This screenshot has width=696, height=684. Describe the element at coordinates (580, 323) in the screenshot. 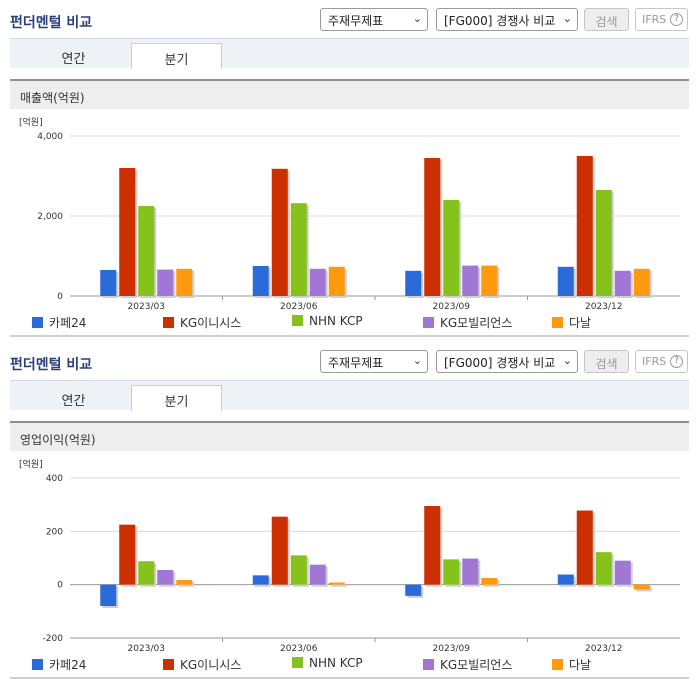

I see `legend-label: 다날` at that location.